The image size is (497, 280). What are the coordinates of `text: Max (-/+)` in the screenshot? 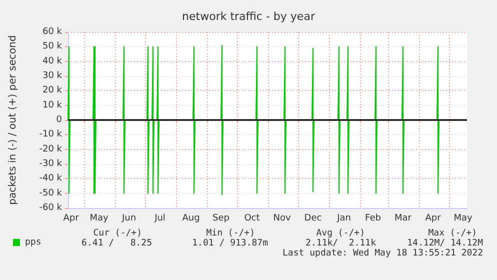 It's located at (453, 233).